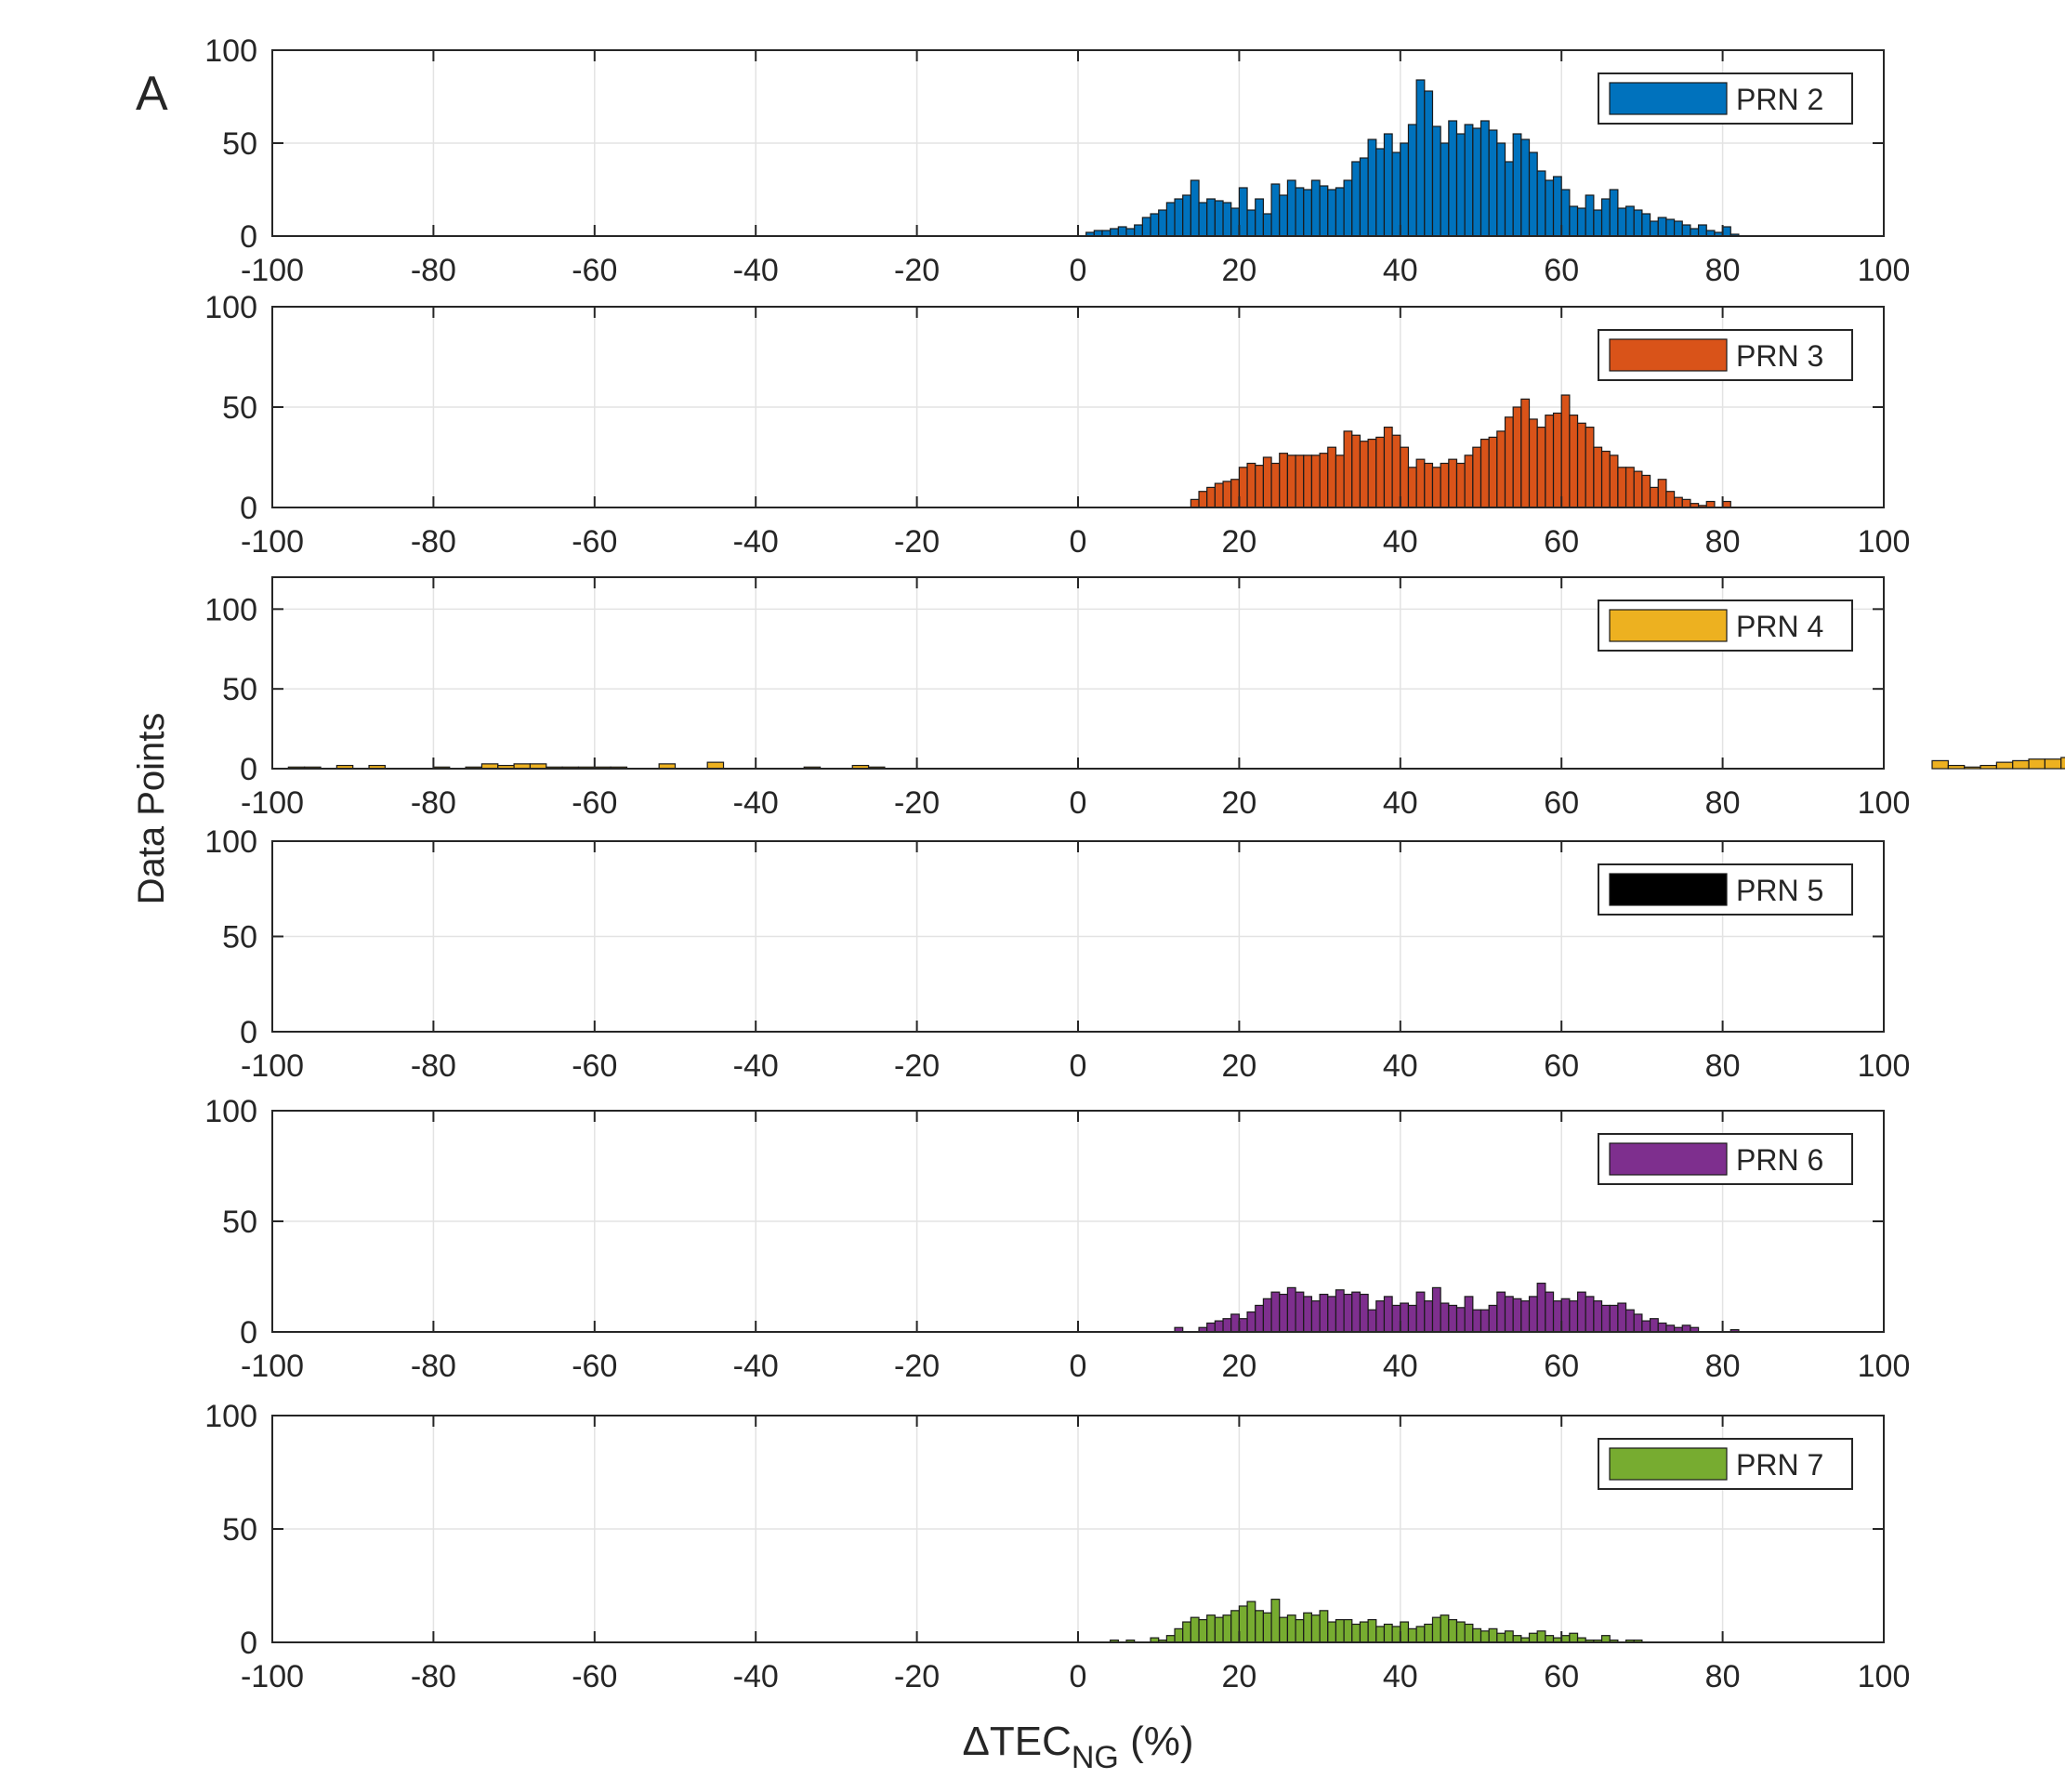 The image size is (2065, 1792). I want to click on panel-prn-6: -100 -80 -60 -40 -20 0 20 40 60 80 100 0 50 100 PRN 6, so click(1057, 1239).